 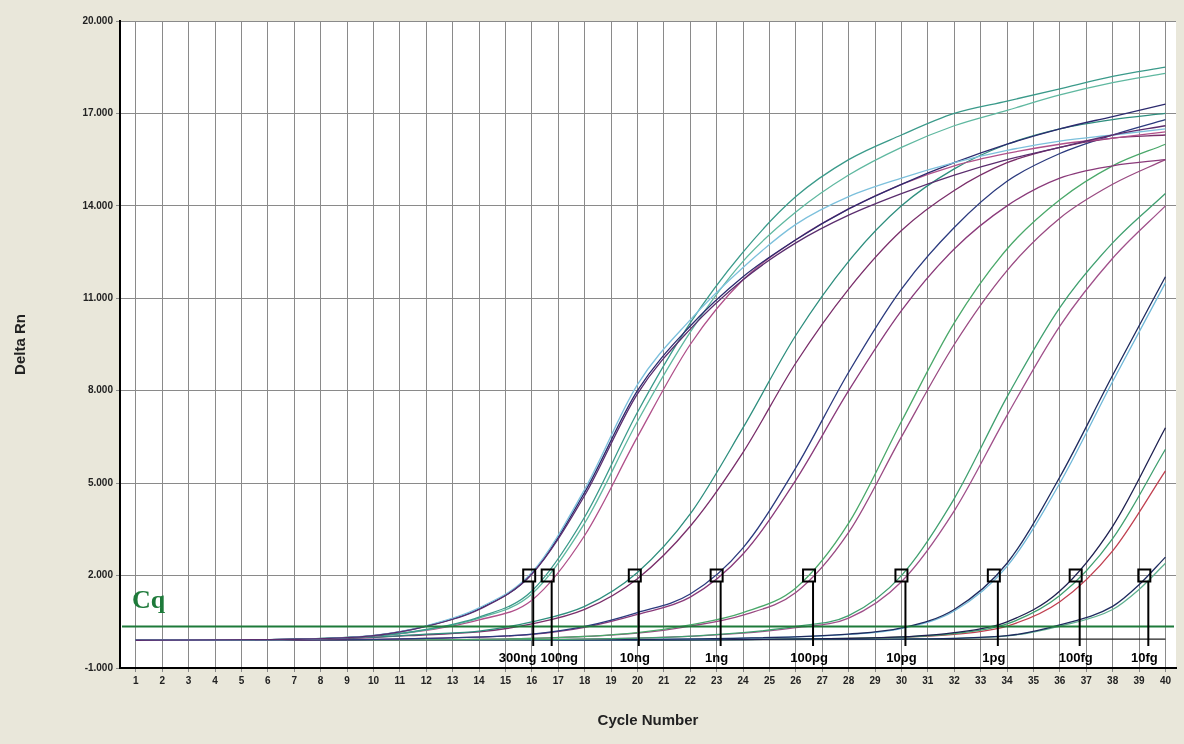 I want to click on y-tick-label: 8.000, so click(x=100, y=390).